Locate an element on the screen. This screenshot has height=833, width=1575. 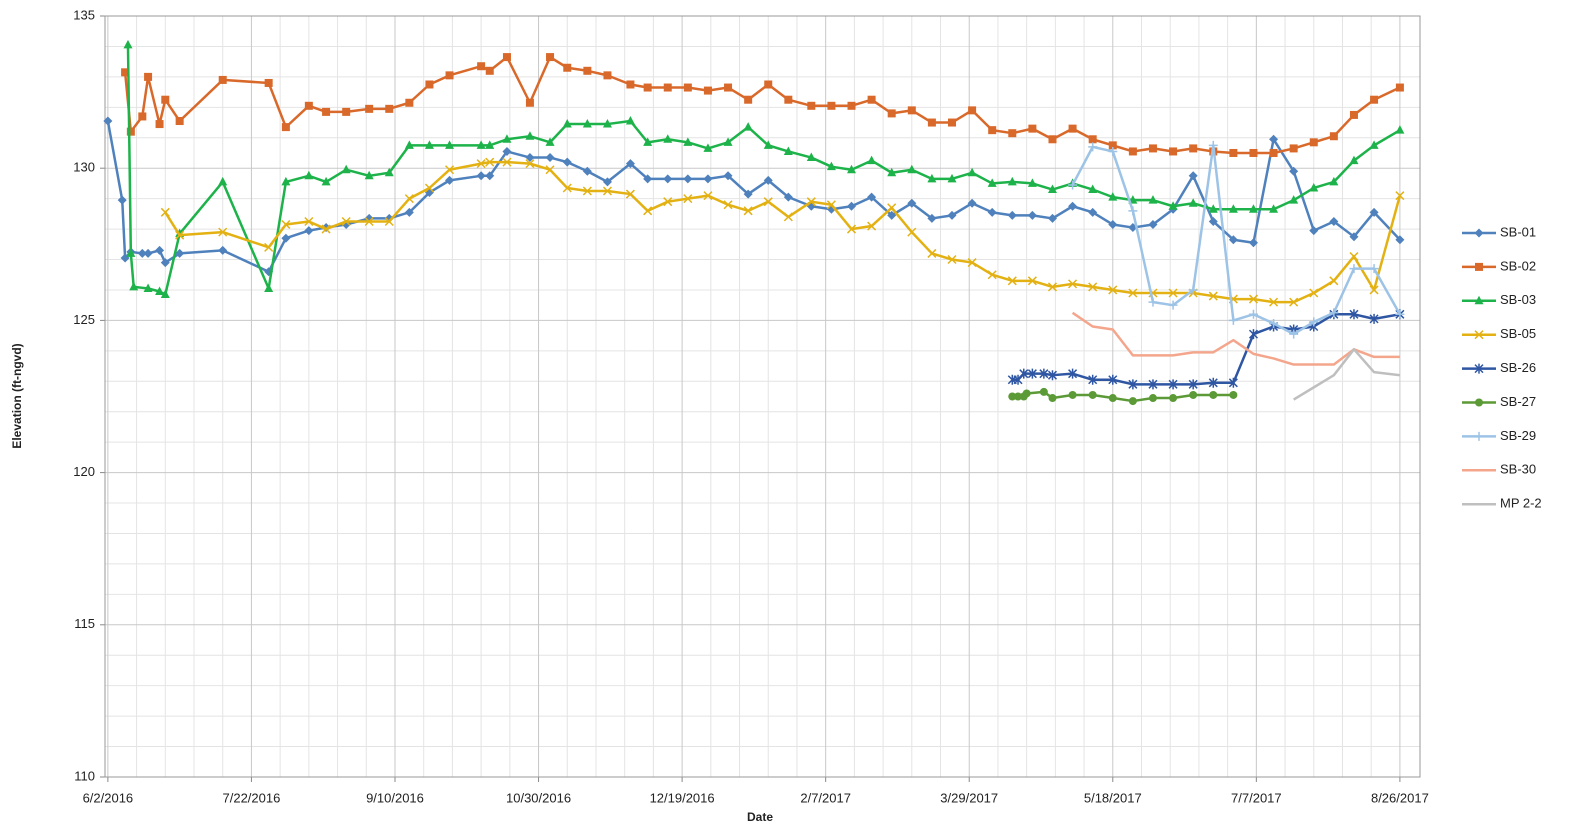
x-tick-label: 12/19/2016 is located at coordinates (682, 797).